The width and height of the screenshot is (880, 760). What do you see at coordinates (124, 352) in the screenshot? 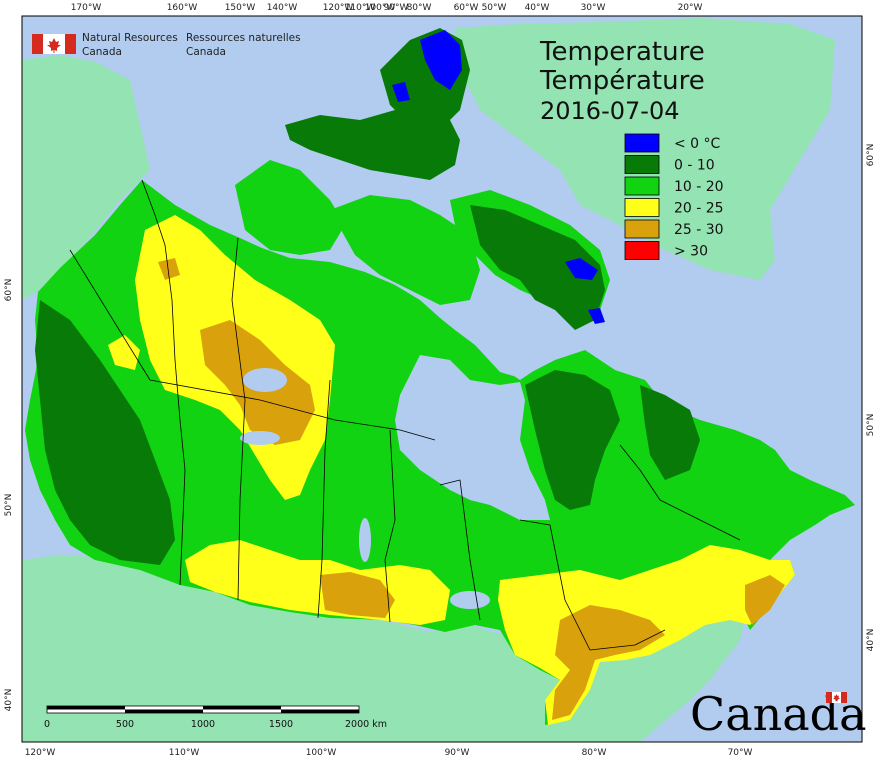
I see `bc-yellow` at bounding box center [124, 352].